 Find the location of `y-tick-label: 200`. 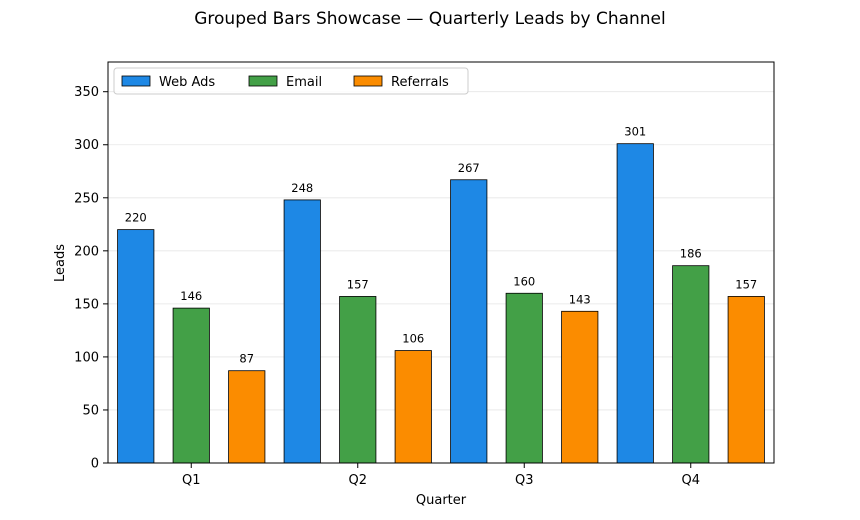

y-tick-label: 200 is located at coordinates (86, 251).